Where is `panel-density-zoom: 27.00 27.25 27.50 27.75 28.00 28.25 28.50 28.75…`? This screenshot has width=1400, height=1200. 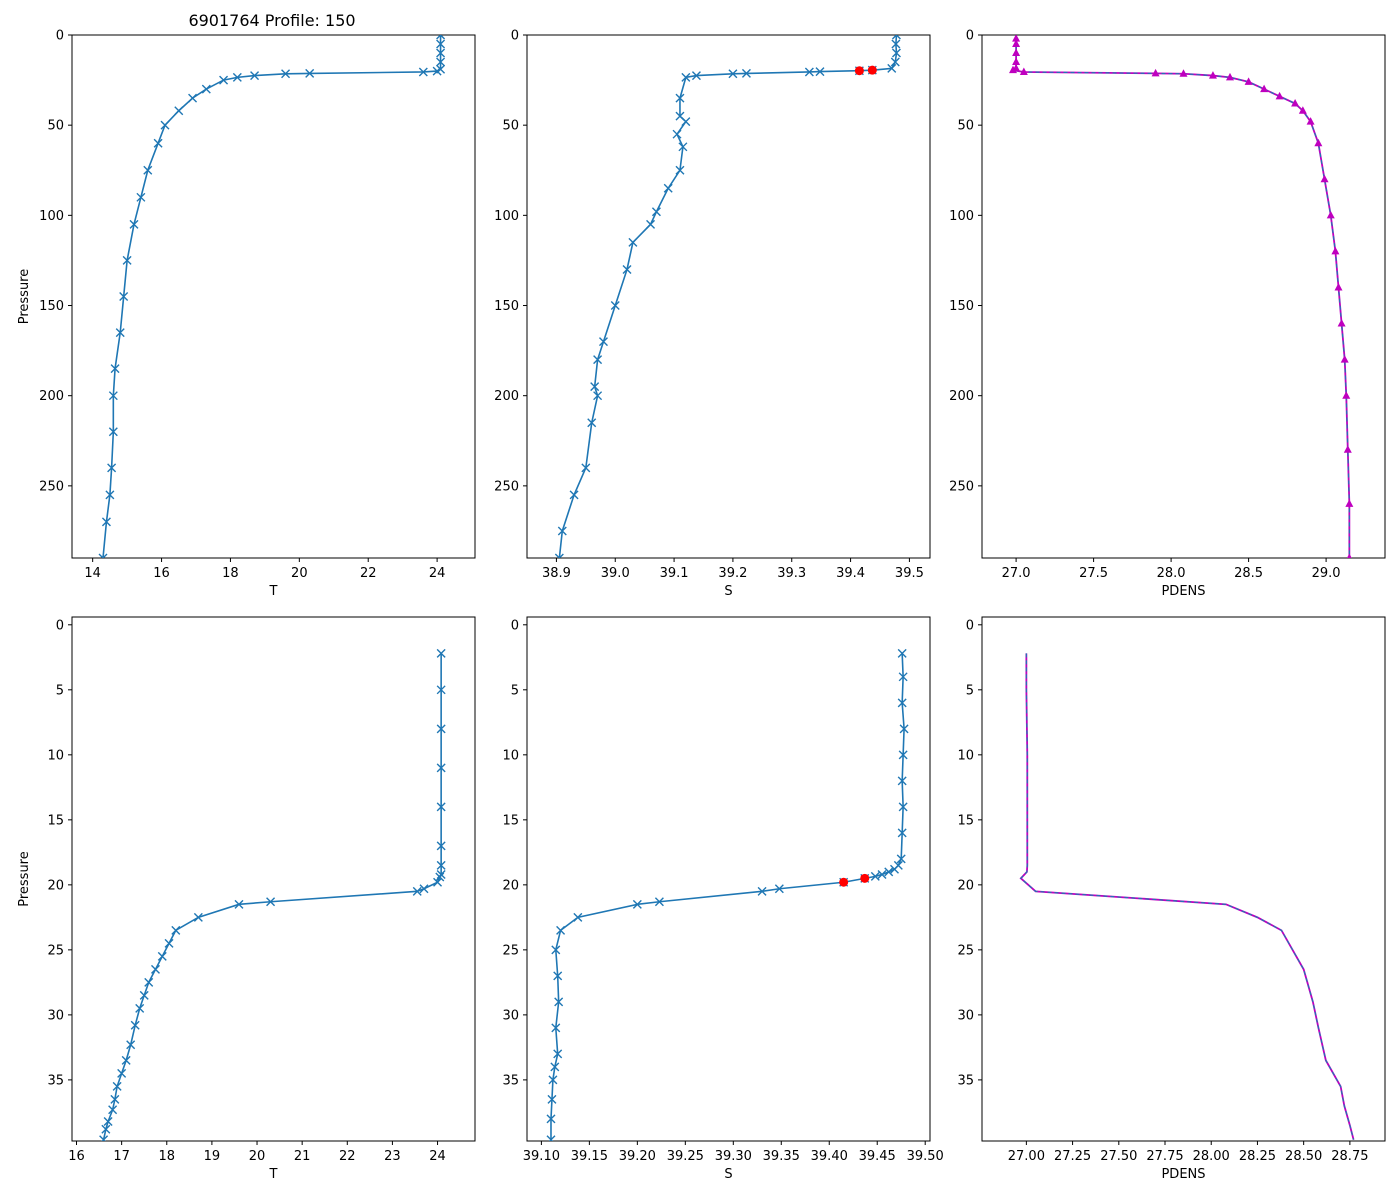
panel-density-zoom: 27.00 27.25 27.50 27.75 28.00 28.25 28.50 28.75… is located at coordinates (1171, 899).